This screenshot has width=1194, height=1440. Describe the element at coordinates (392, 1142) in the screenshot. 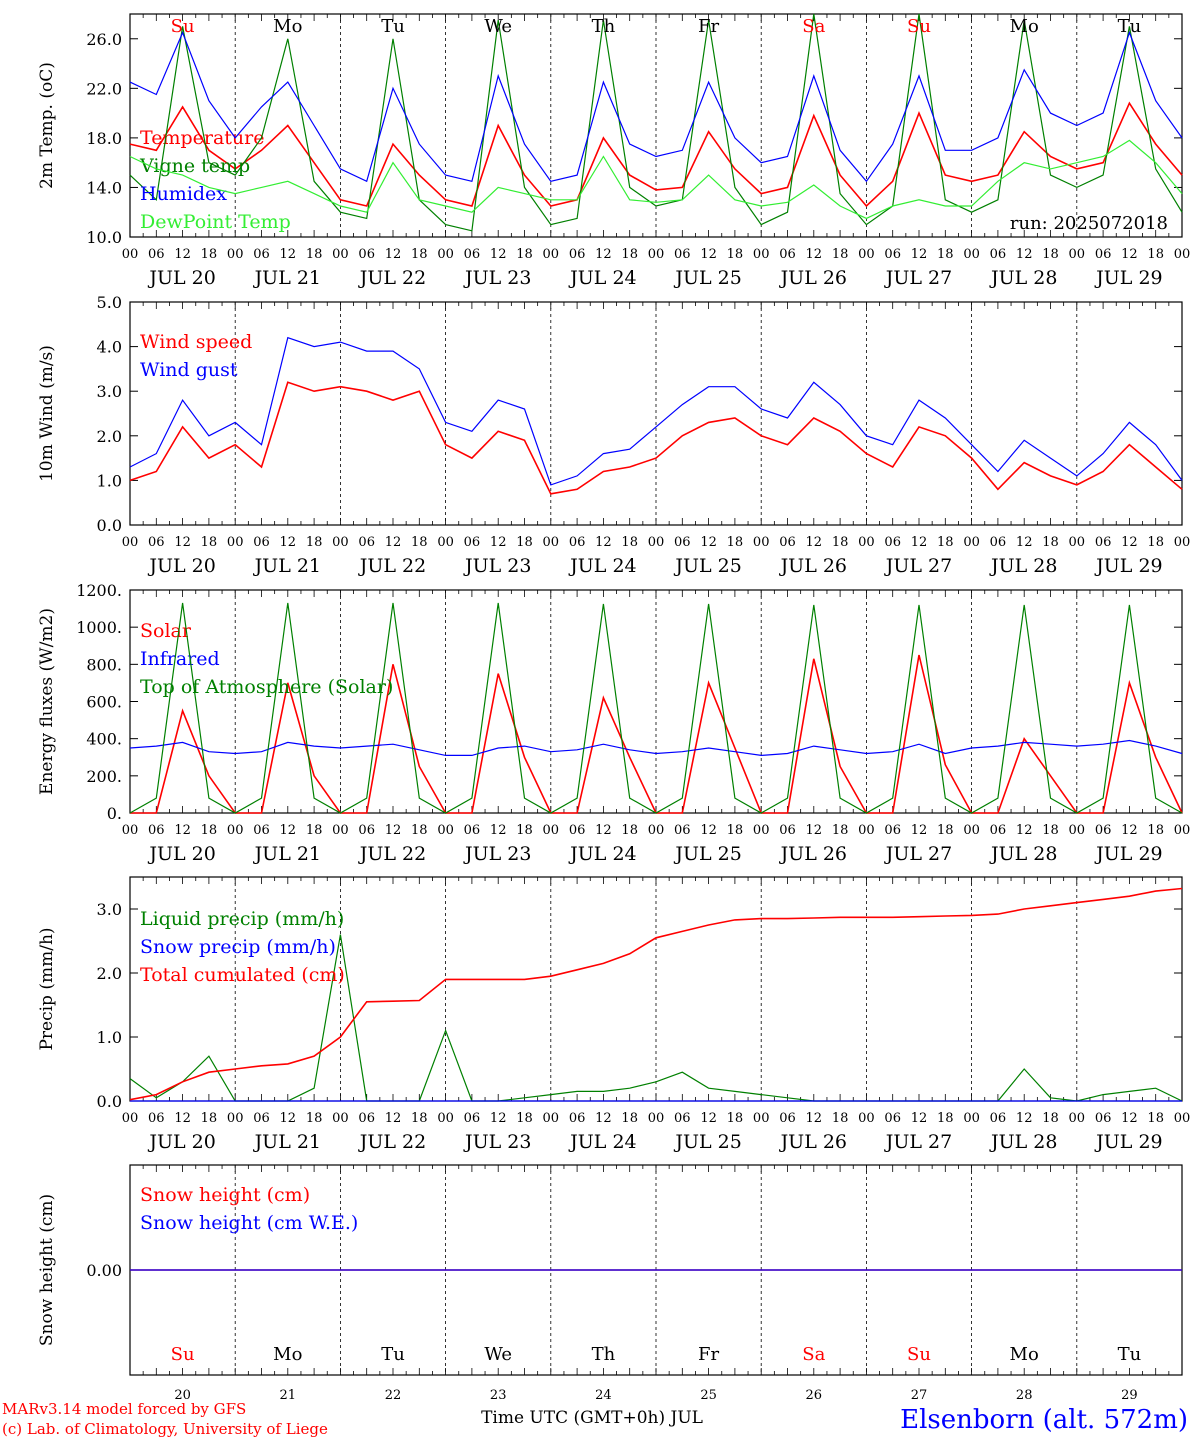

I see `date-label: JUL 22` at that location.